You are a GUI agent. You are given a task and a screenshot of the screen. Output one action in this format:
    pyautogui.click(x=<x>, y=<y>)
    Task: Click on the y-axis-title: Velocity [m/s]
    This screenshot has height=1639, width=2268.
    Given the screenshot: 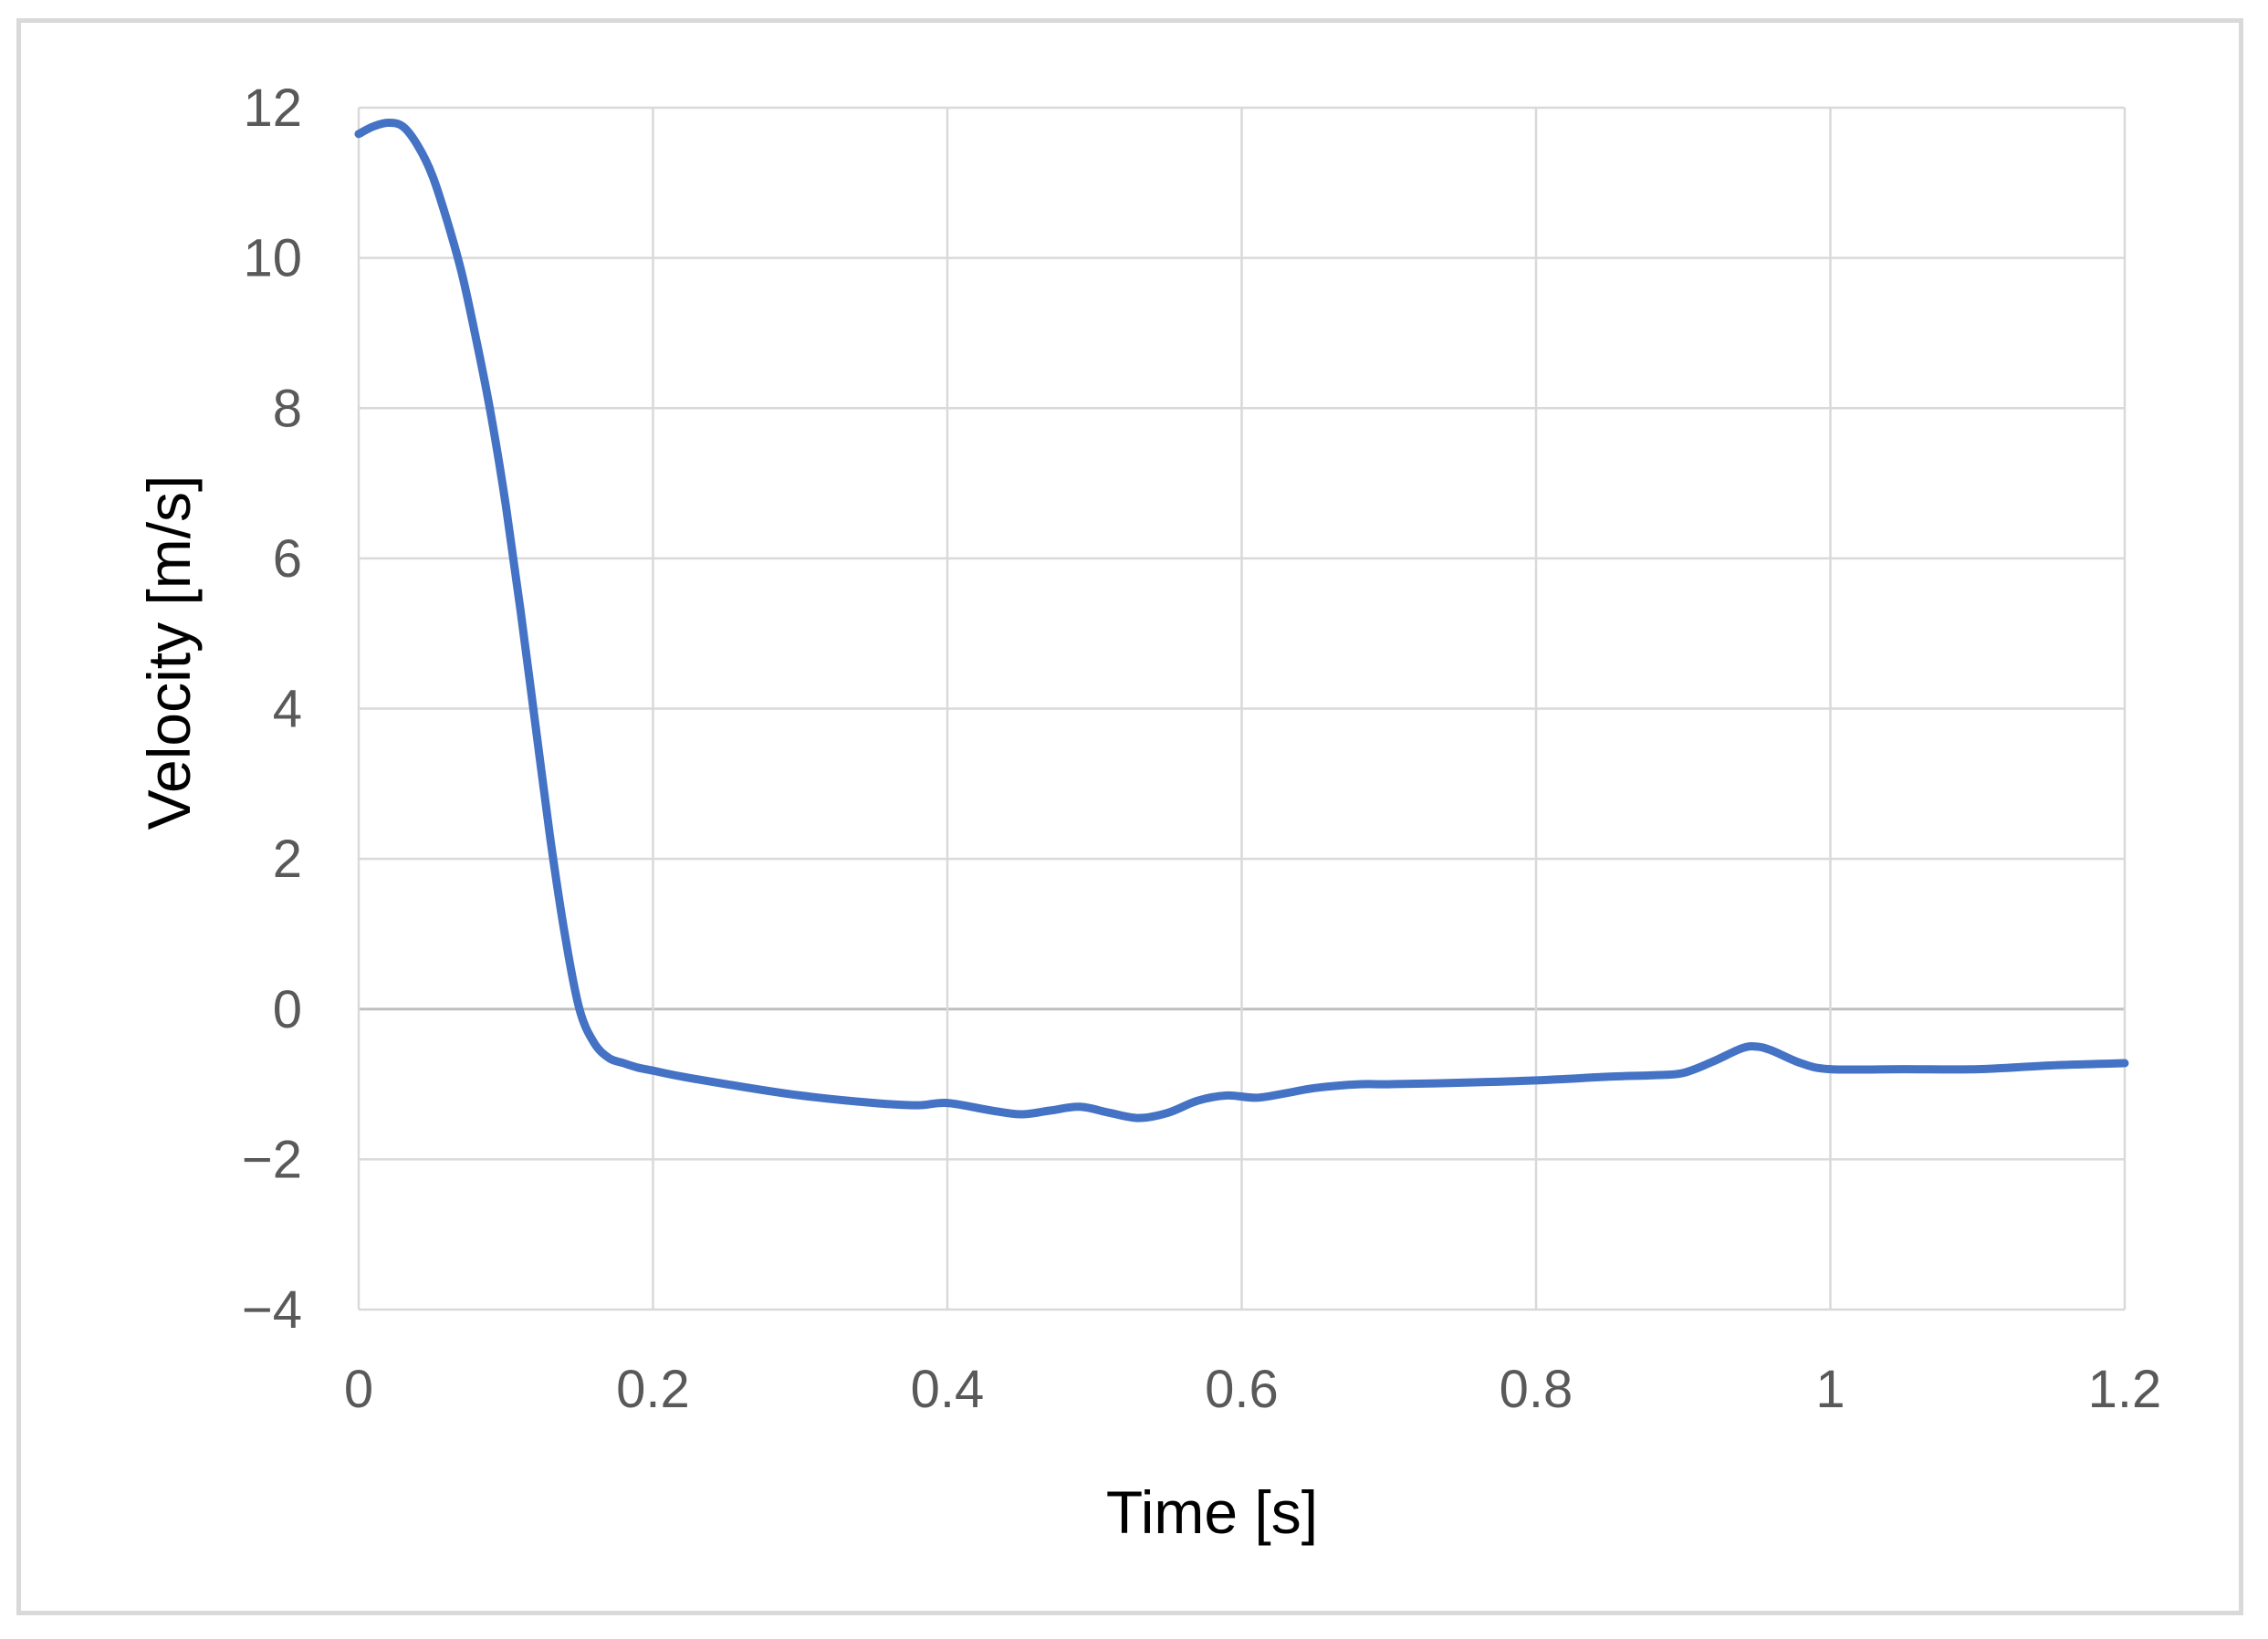 What is the action you would take?
    pyautogui.click(x=169, y=652)
    